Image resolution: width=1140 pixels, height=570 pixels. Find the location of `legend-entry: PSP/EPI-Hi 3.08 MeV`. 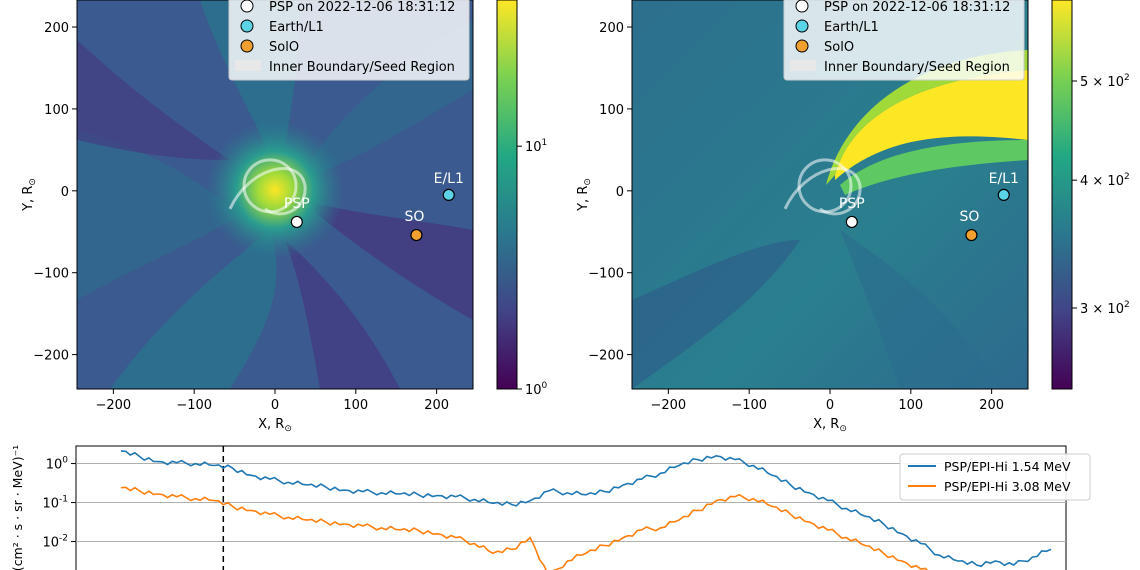

legend-entry: PSP/EPI-Hi 3.08 MeV is located at coordinates (1007, 486).